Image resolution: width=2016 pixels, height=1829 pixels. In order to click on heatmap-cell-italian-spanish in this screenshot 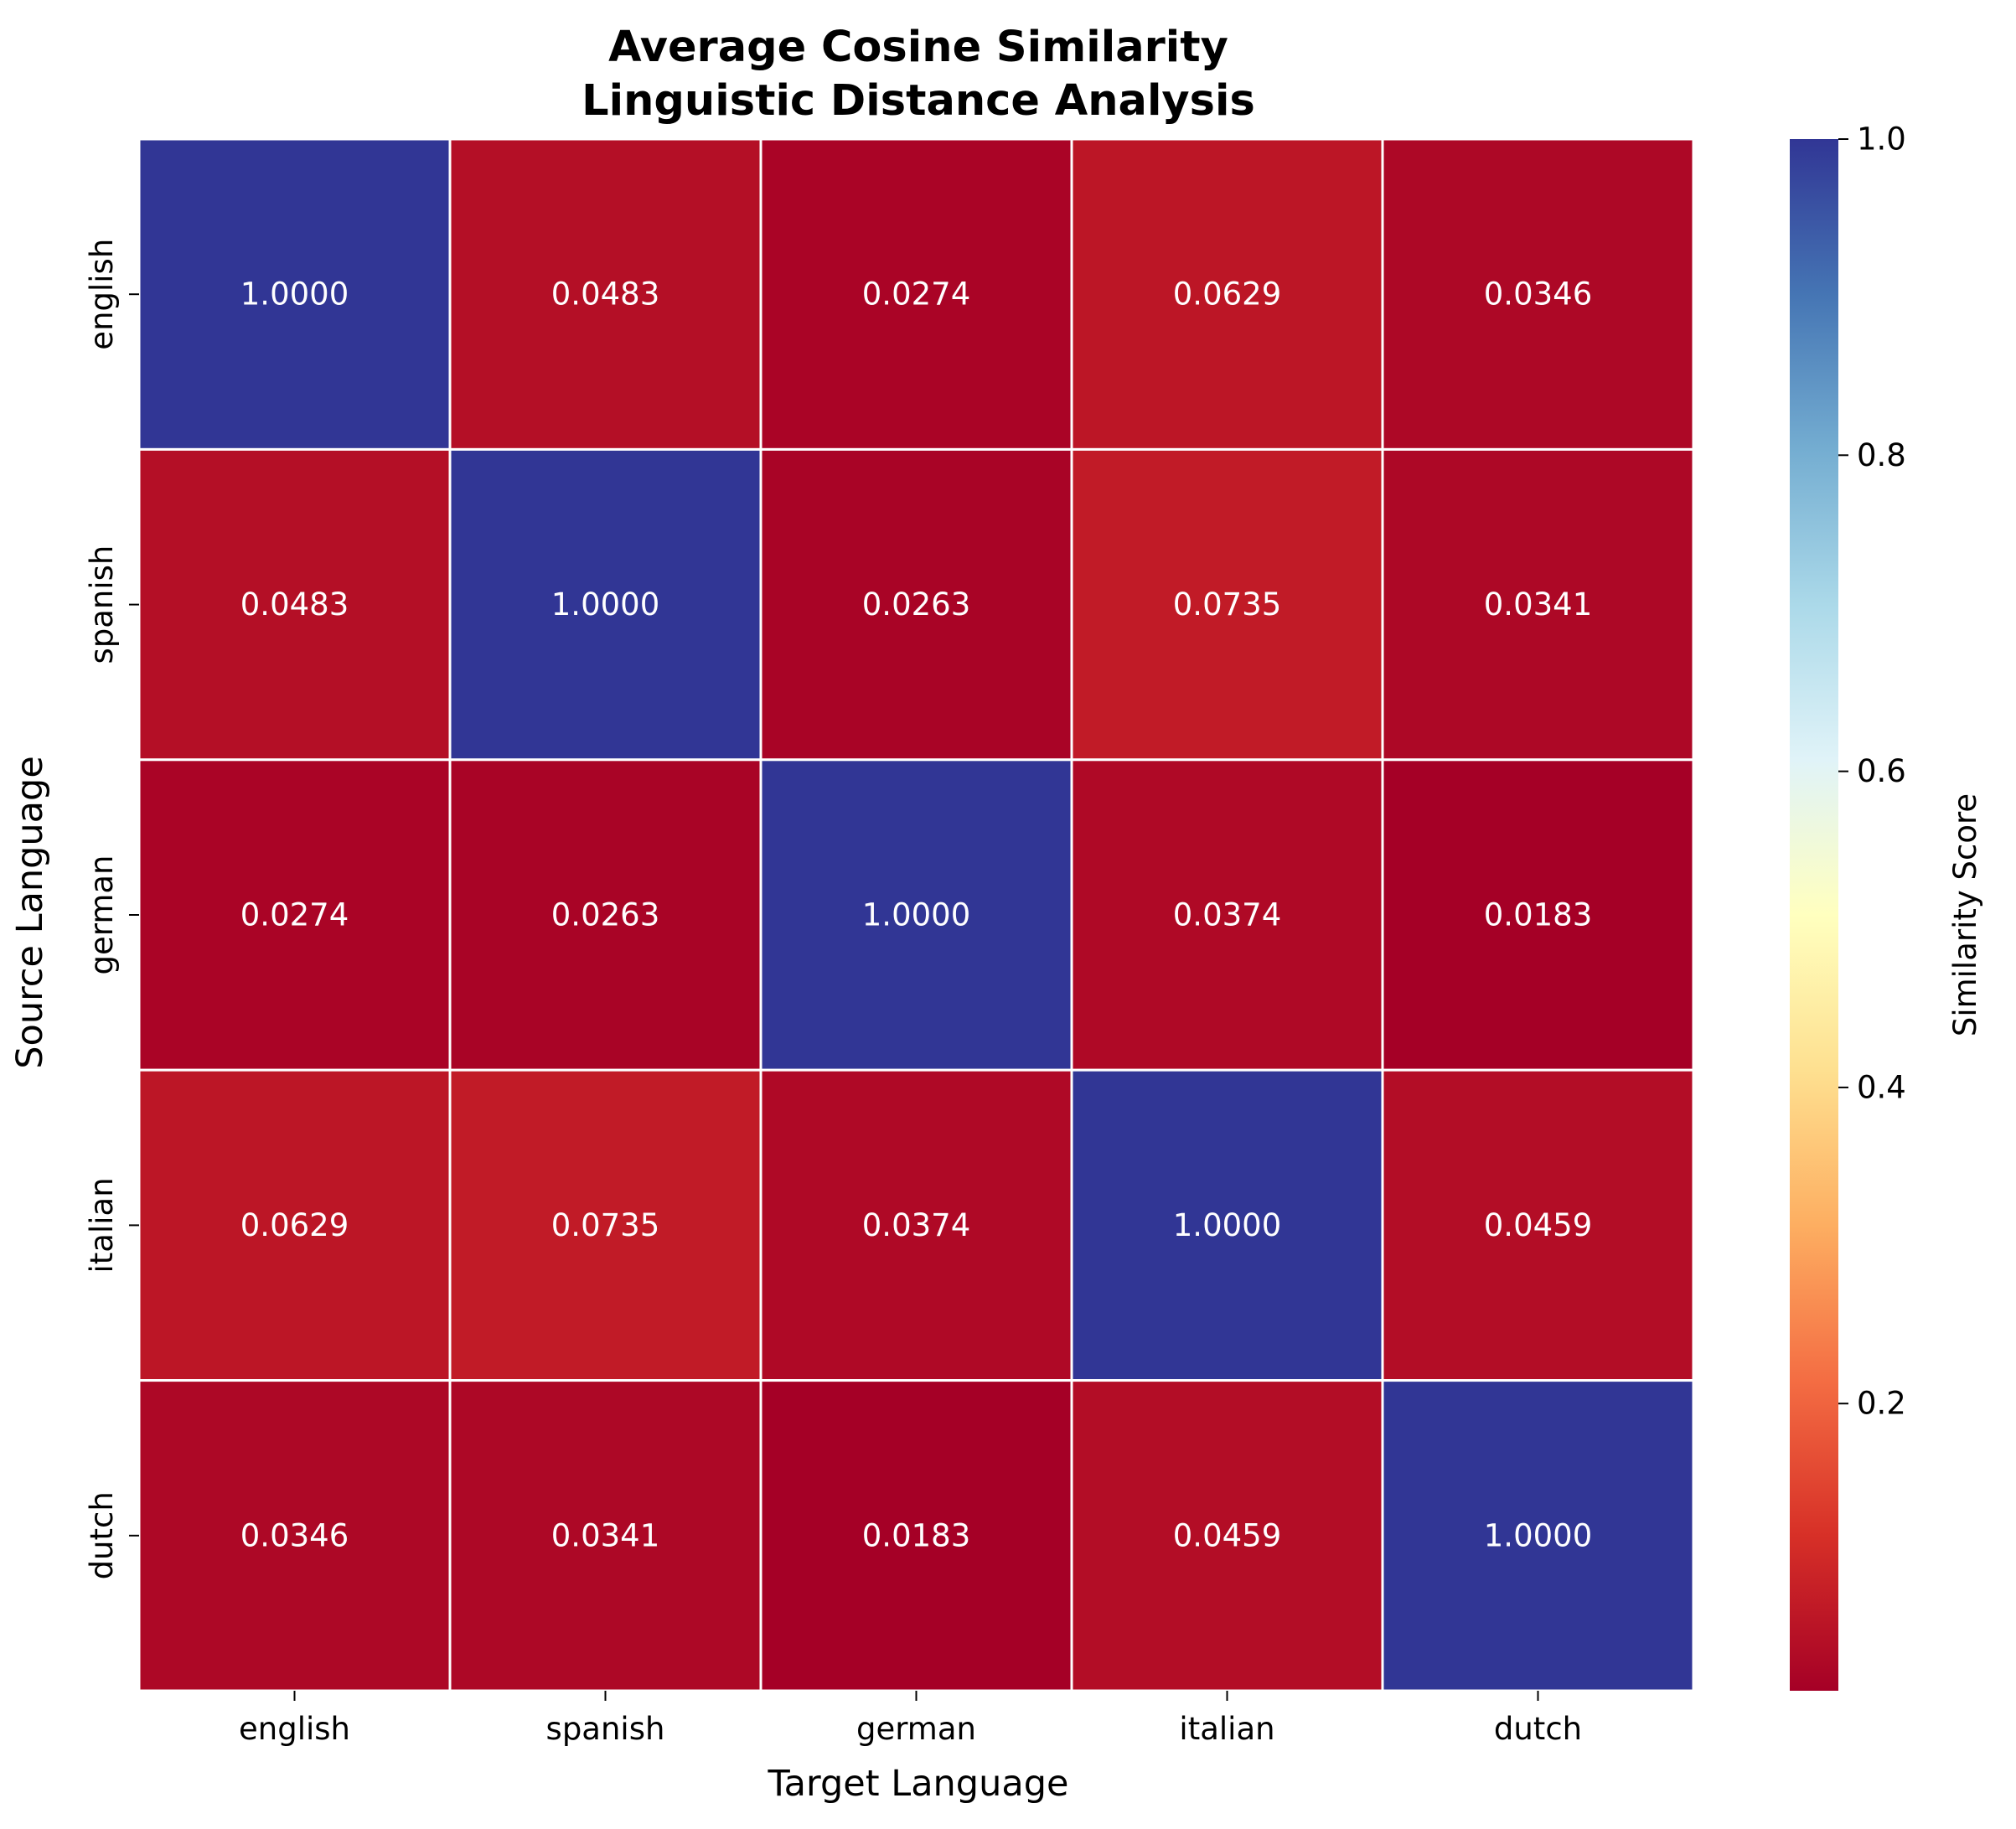, I will do `click(605, 1225)`.